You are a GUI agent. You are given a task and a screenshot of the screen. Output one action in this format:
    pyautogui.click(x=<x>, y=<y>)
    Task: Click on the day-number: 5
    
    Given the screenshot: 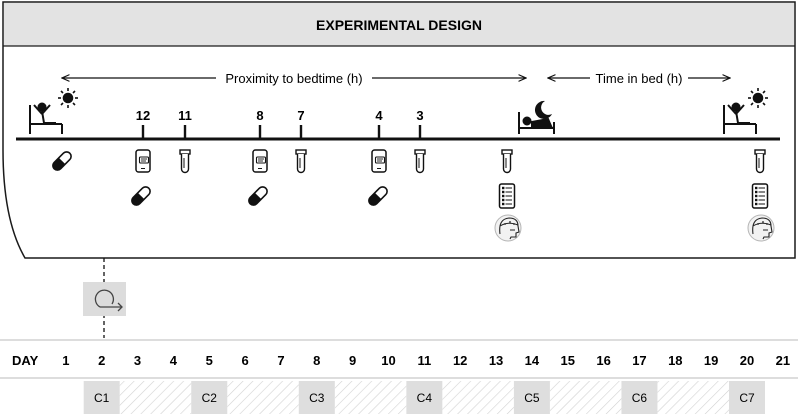 What is the action you would take?
    pyautogui.click(x=209, y=360)
    